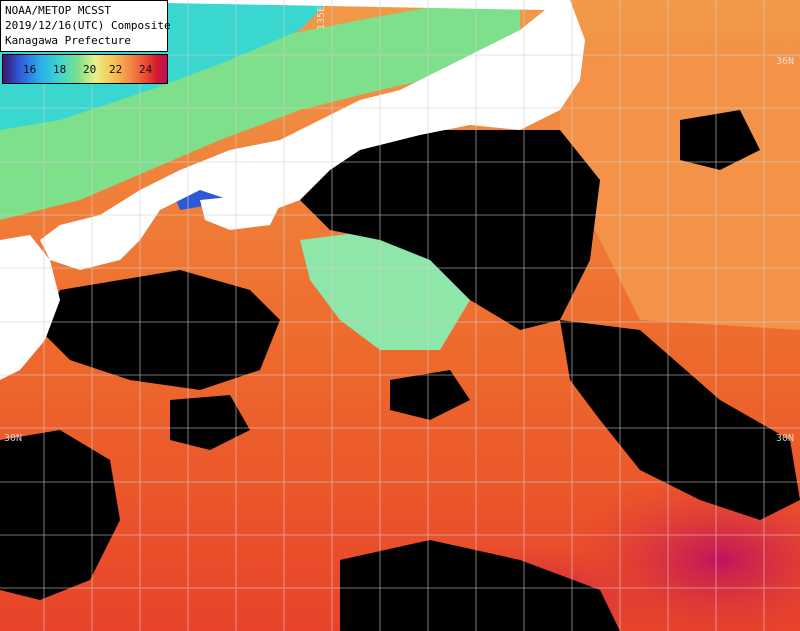 Image resolution: width=800 pixels, height=631 pixels. Describe the element at coordinates (30, 69) in the screenshot. I see `legend-tick-16: 16` at that location.